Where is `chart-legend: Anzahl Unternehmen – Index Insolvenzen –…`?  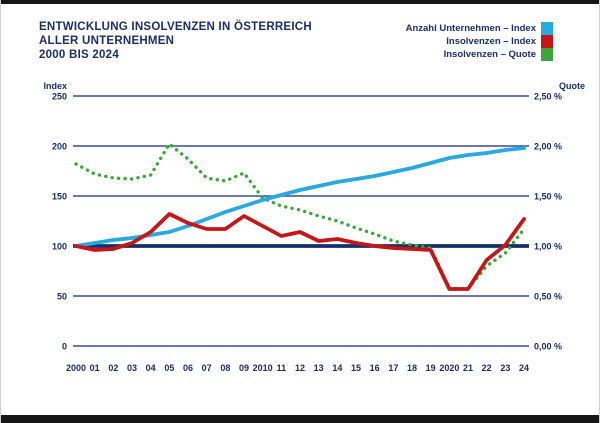
chart-legend: Anzahl Unternehmen – Index Insolvenzen –… is located at coordinates (479, 41).